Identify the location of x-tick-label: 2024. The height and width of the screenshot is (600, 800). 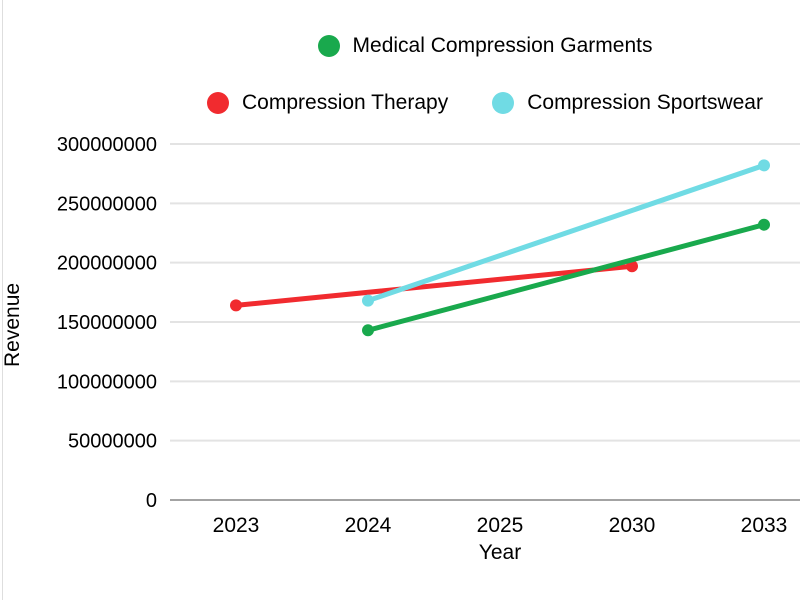
(368, 525).